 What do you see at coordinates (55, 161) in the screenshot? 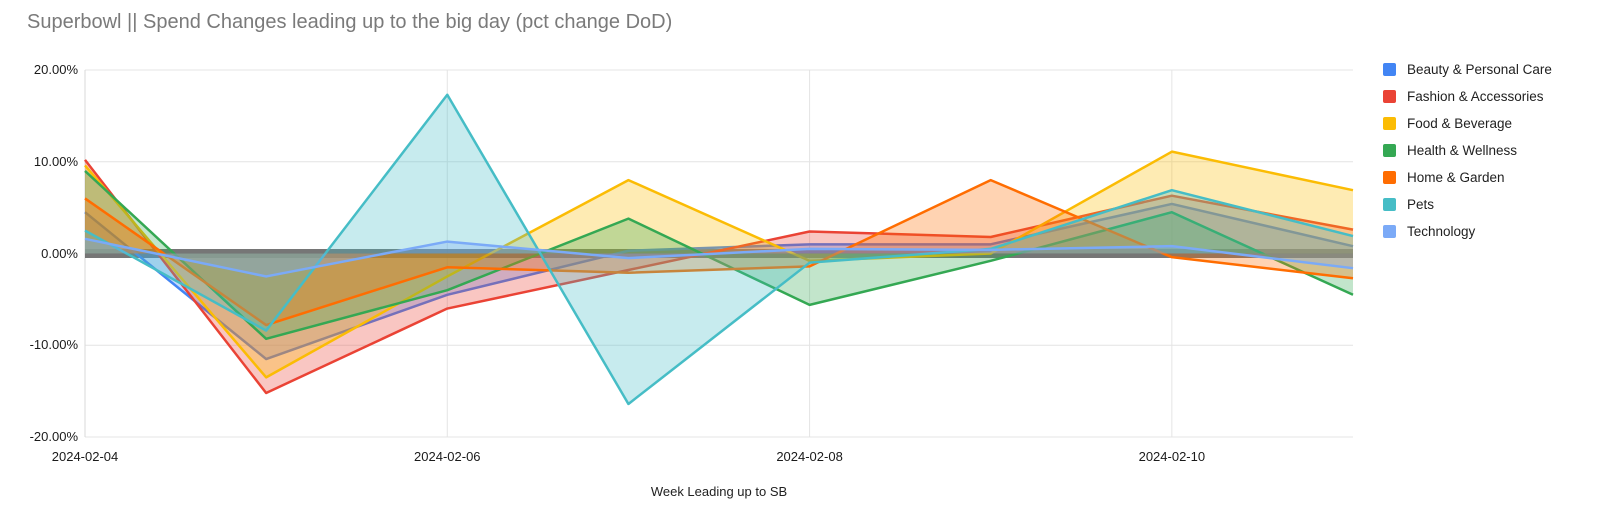
I see `y-tick-label: 10.00%` at bounding box center [55, 161].